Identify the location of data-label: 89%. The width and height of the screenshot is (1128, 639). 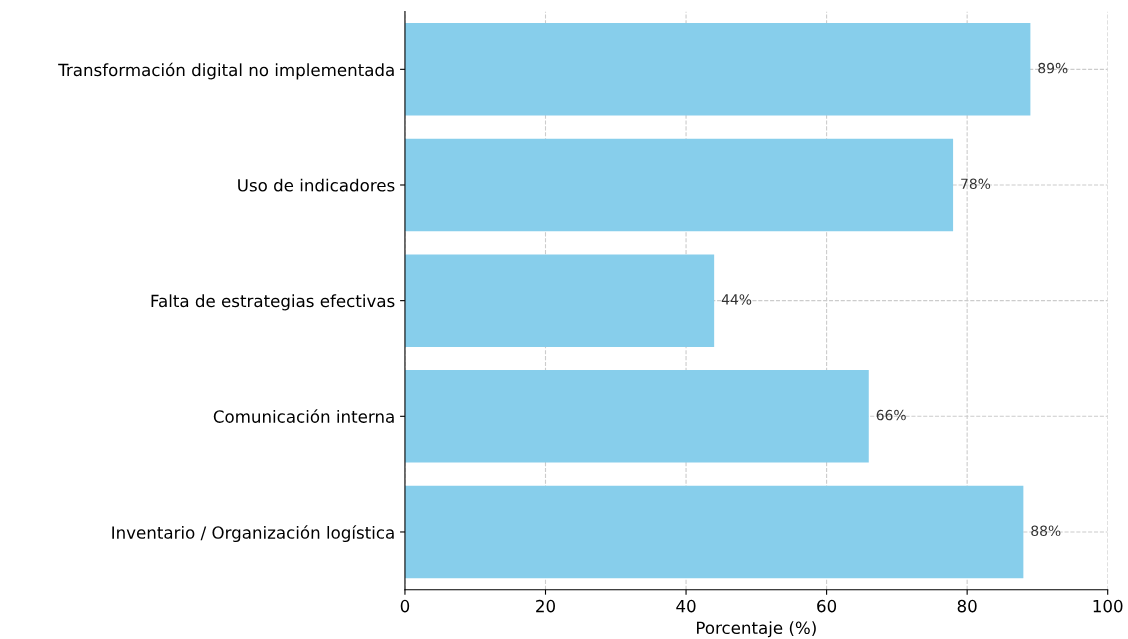
(1053, 68).